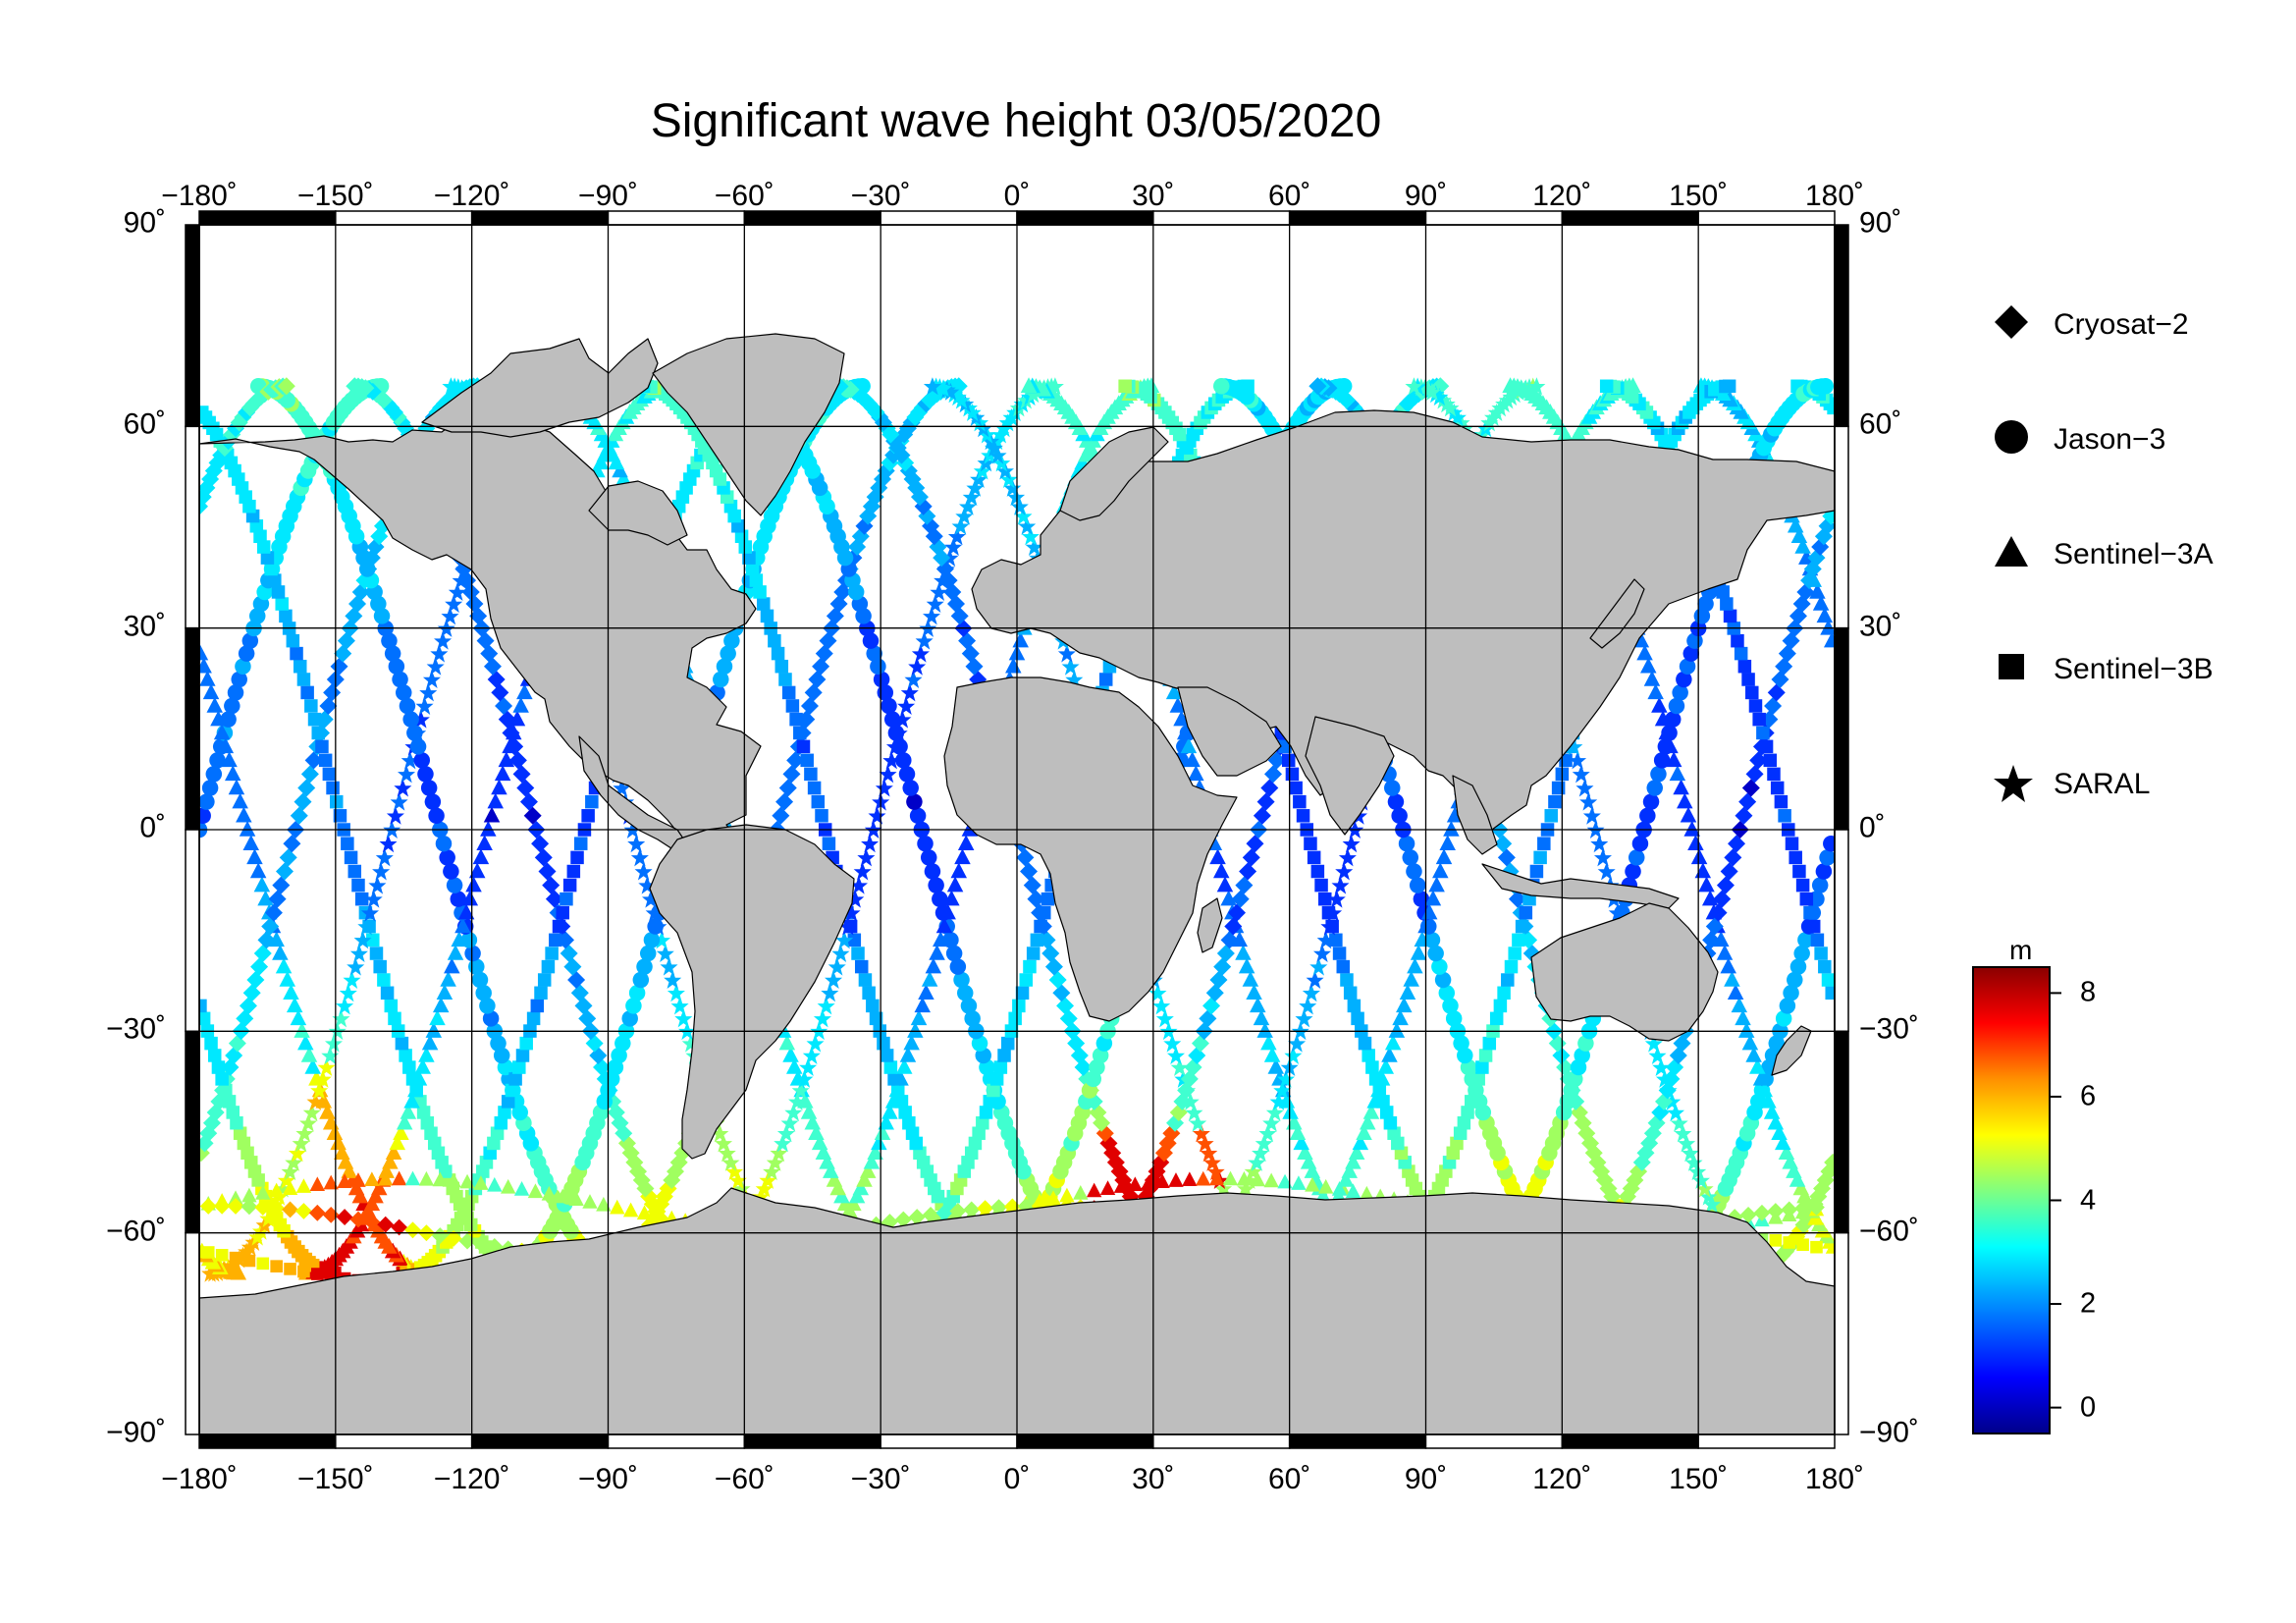 This screenshot has width=2296, height=1623. I want to click on frame-bar-bottom, so click(812, 1442).